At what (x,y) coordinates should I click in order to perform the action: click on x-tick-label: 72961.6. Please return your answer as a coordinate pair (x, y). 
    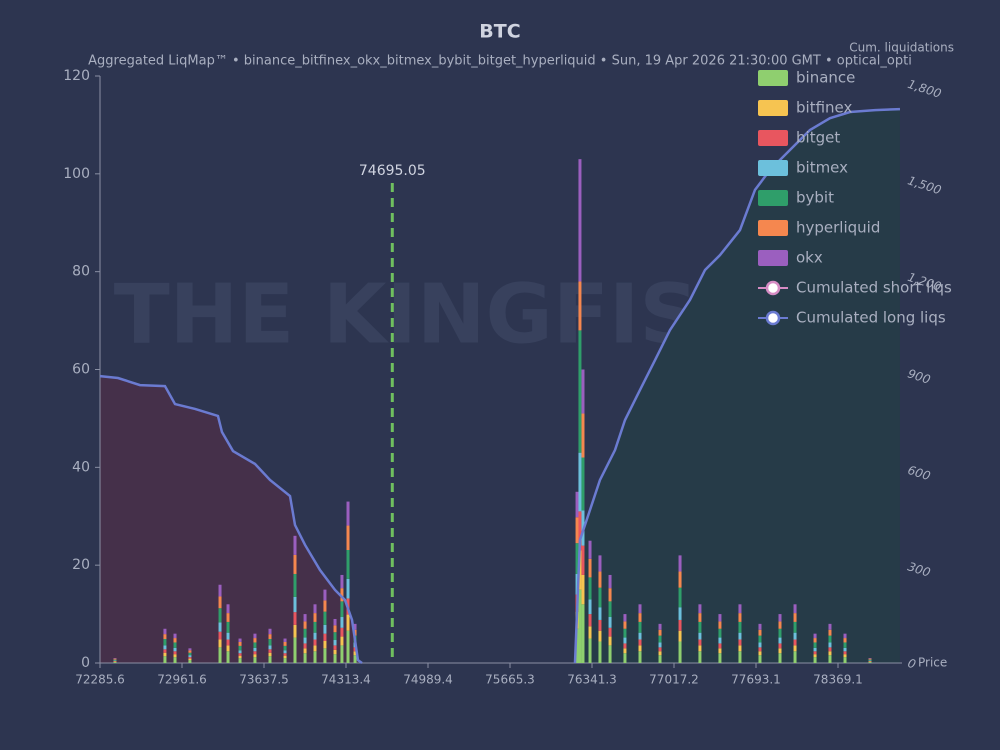
    Looking at the image, I should click on (182, 680).